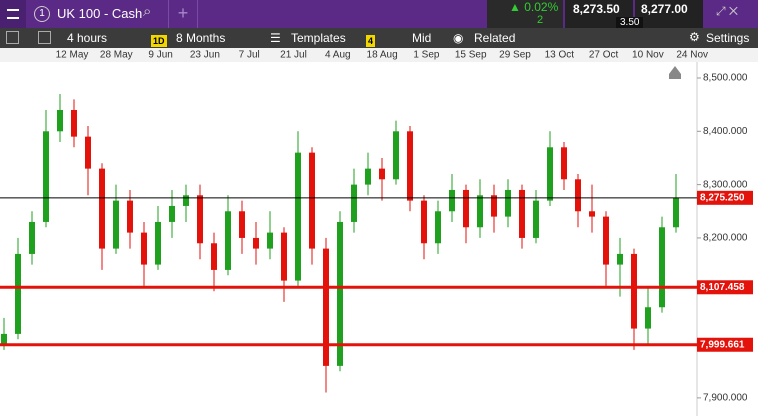  Describe the element at coordinates (12, 37) in the screenshot. I see `layout-icon` at that location.